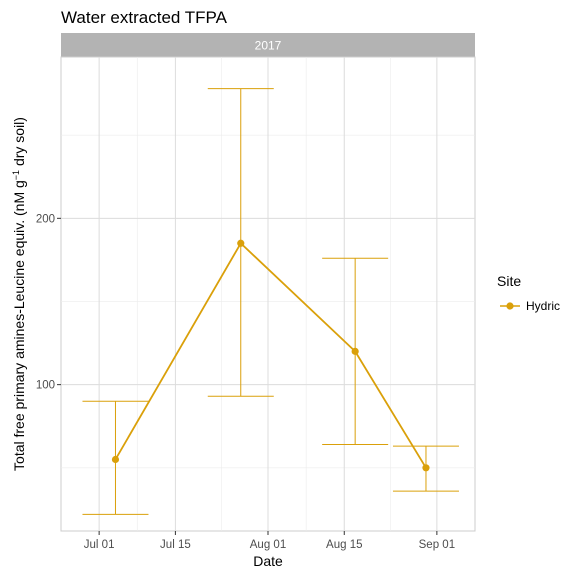 This screenshot has height=576, width=576. I want to click on legend-key-point, so click(510, 306).